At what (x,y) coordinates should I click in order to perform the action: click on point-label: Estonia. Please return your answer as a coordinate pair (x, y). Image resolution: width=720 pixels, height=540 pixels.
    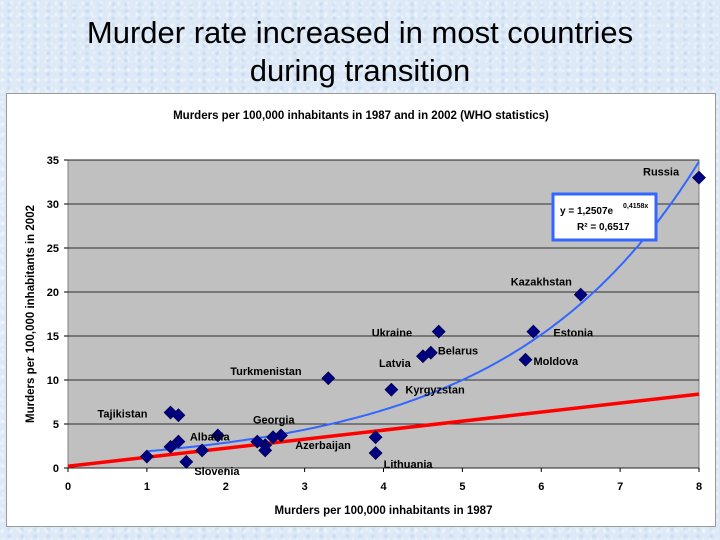
    Looking at the image, I should click on (573, 334).